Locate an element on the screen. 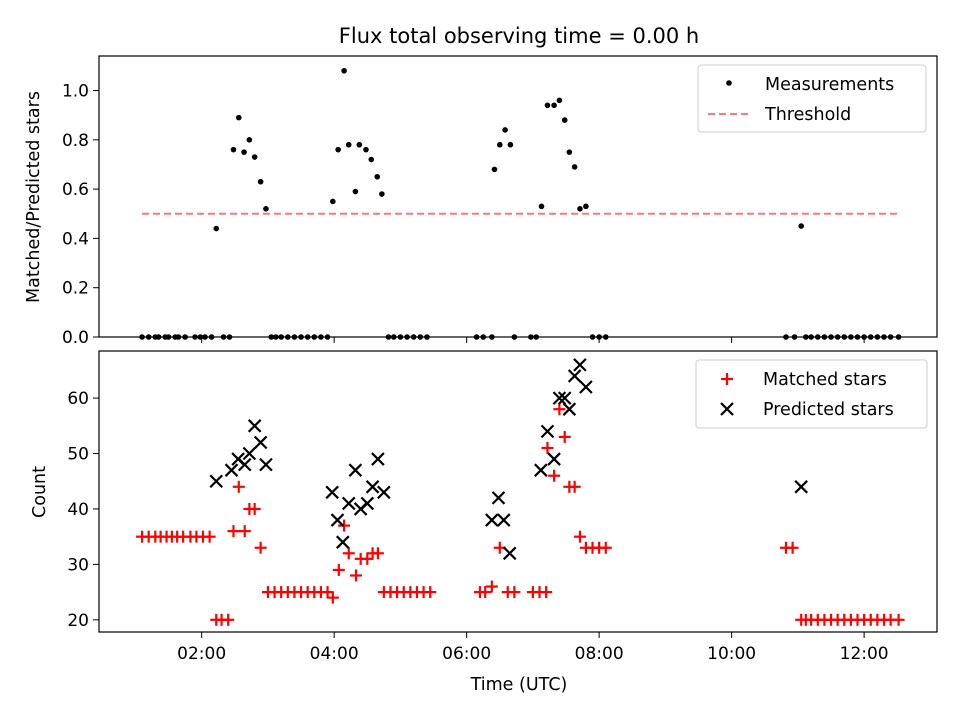 The image size is (960, 725). chart-title: Flux total observing time = 0.00 h is located at coordinates (519, 36).